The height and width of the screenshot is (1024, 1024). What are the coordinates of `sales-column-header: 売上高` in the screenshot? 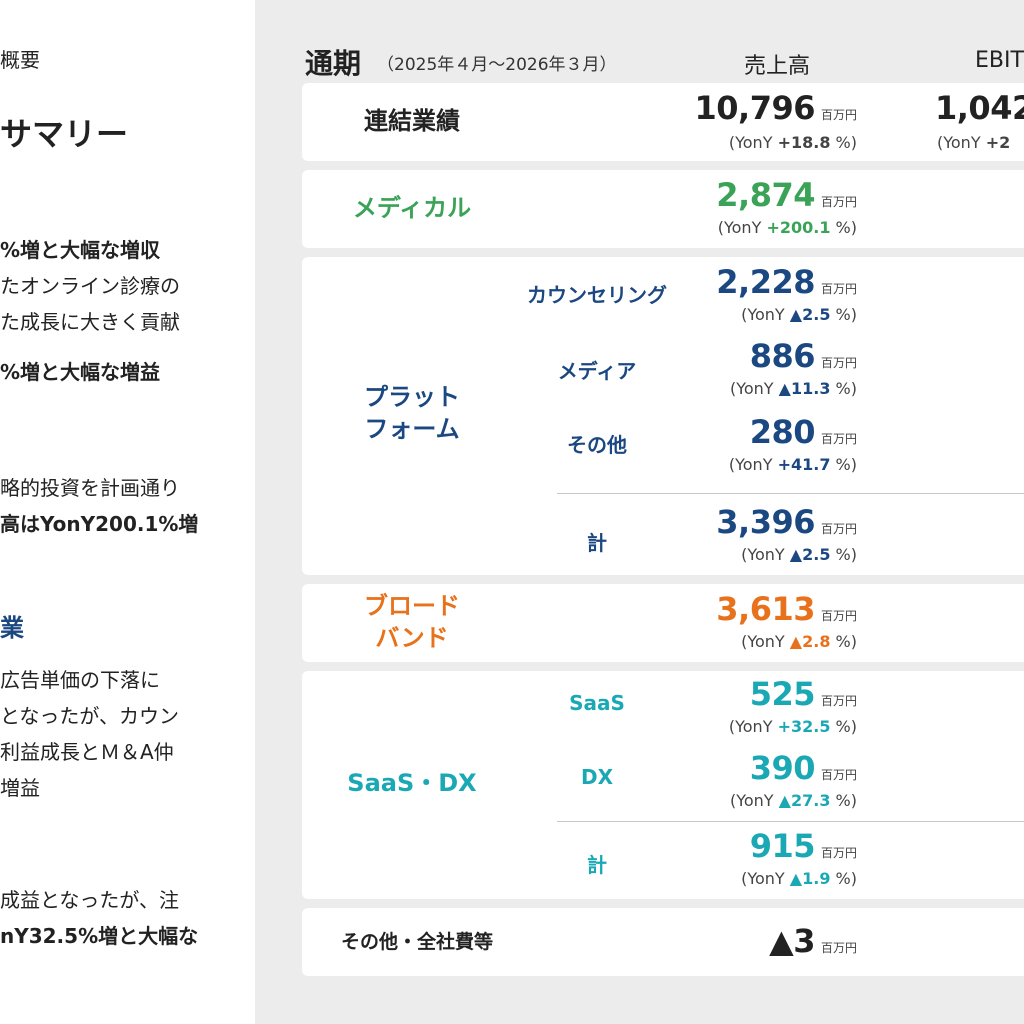 It's located at (777, 66).